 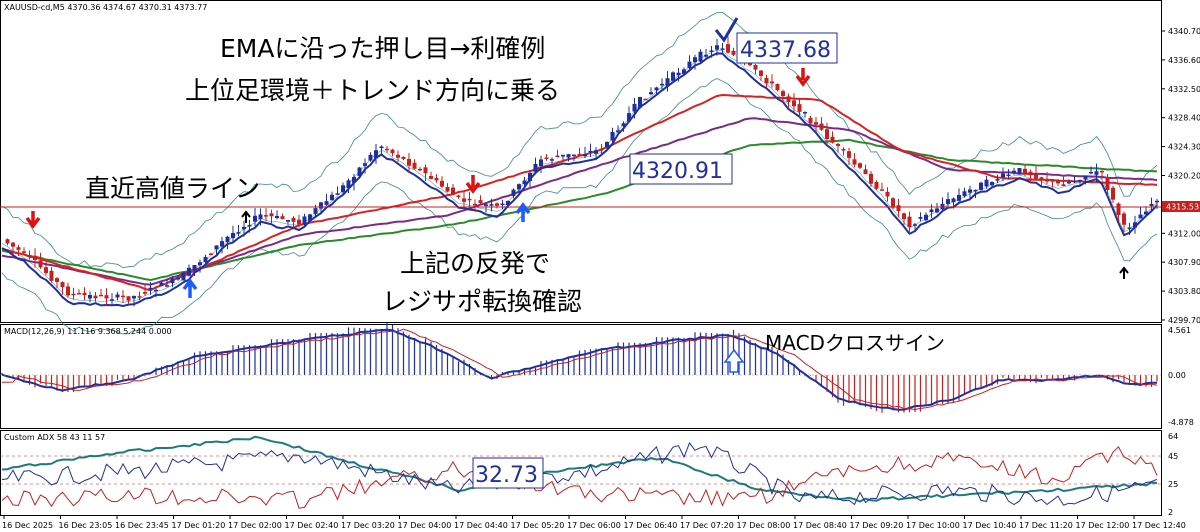 I want to click on adx-minus-di-line, so click(x=579, y=477).